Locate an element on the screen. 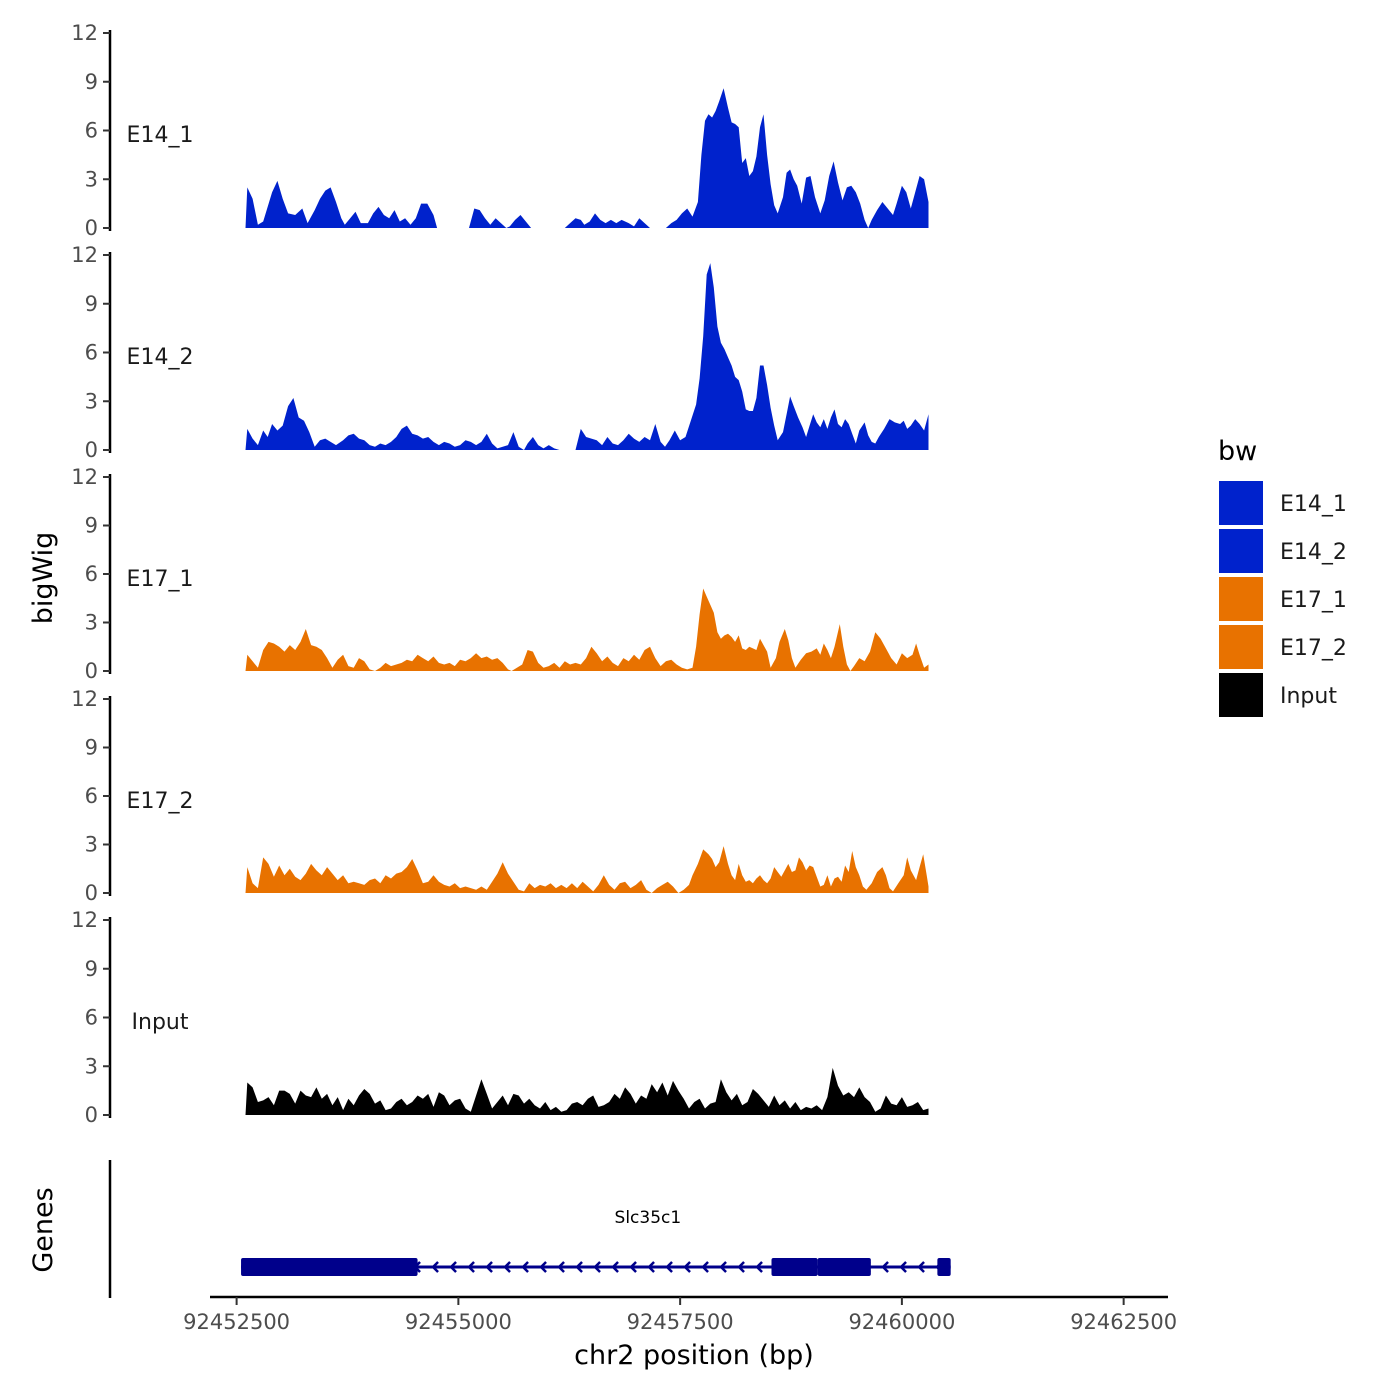 Image resolution: width=1400 pixels, height=1400 pixels. legend-title: bw is located at coordinates (1237, 451).